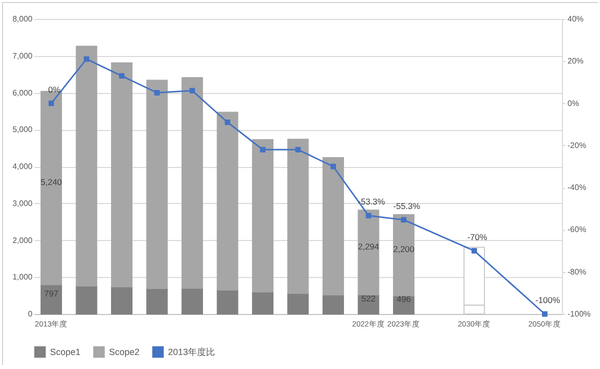 The width and height of the screenshot is (600, 369). I want to click on y-tick-label: 0, so click(31, 314).